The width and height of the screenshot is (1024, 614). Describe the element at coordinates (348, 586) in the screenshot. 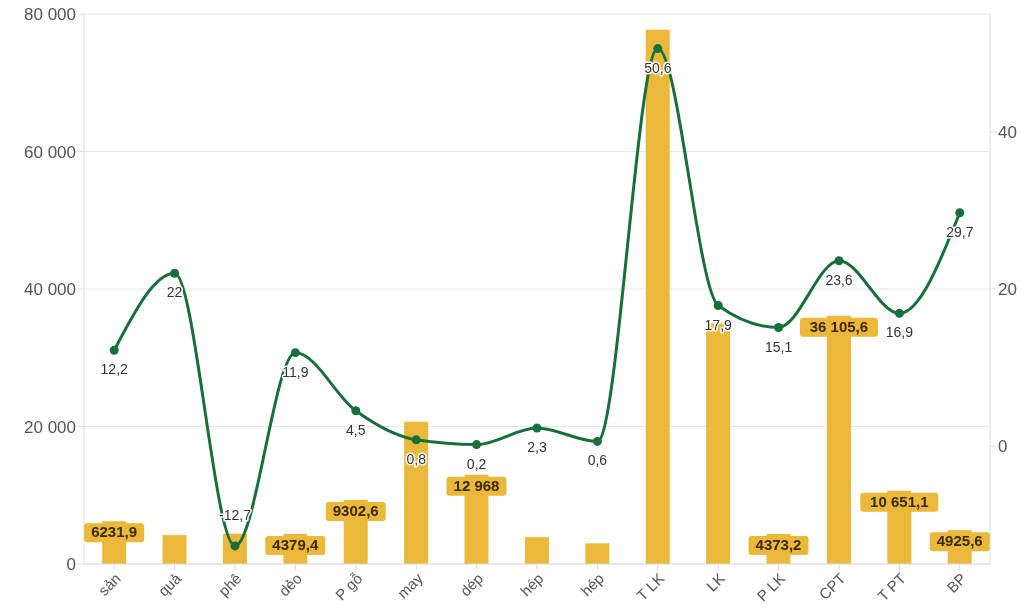

I see `x-tick-label: P gỗ` at that location.